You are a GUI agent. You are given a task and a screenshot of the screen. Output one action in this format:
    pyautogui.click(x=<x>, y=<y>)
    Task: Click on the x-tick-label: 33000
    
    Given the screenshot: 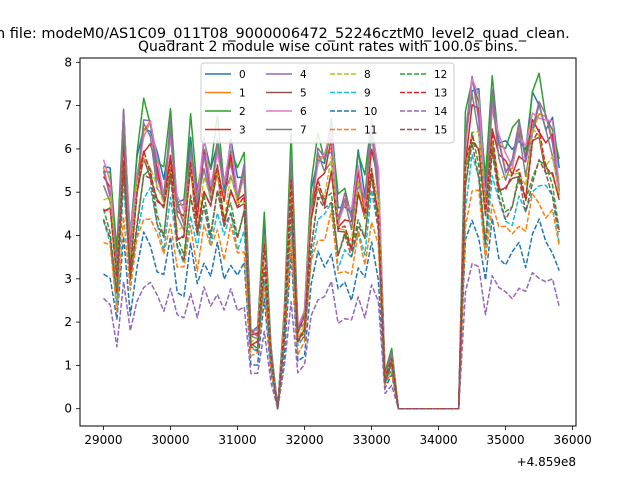 What is the action you would take?
    pyautogui.click(x=371, y=440)
    